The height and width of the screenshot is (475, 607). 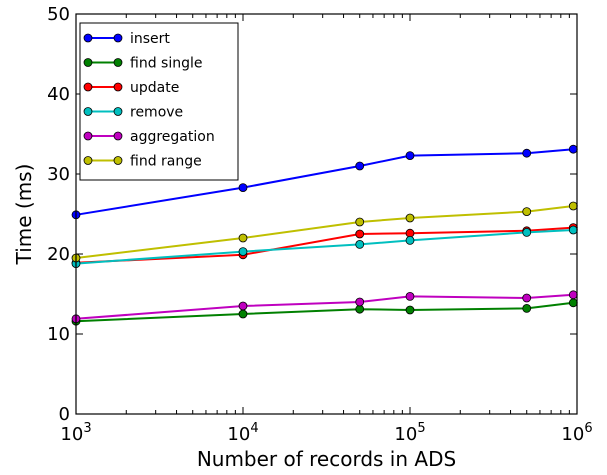 I want to click on series-remove, so click(x=324, y=247).